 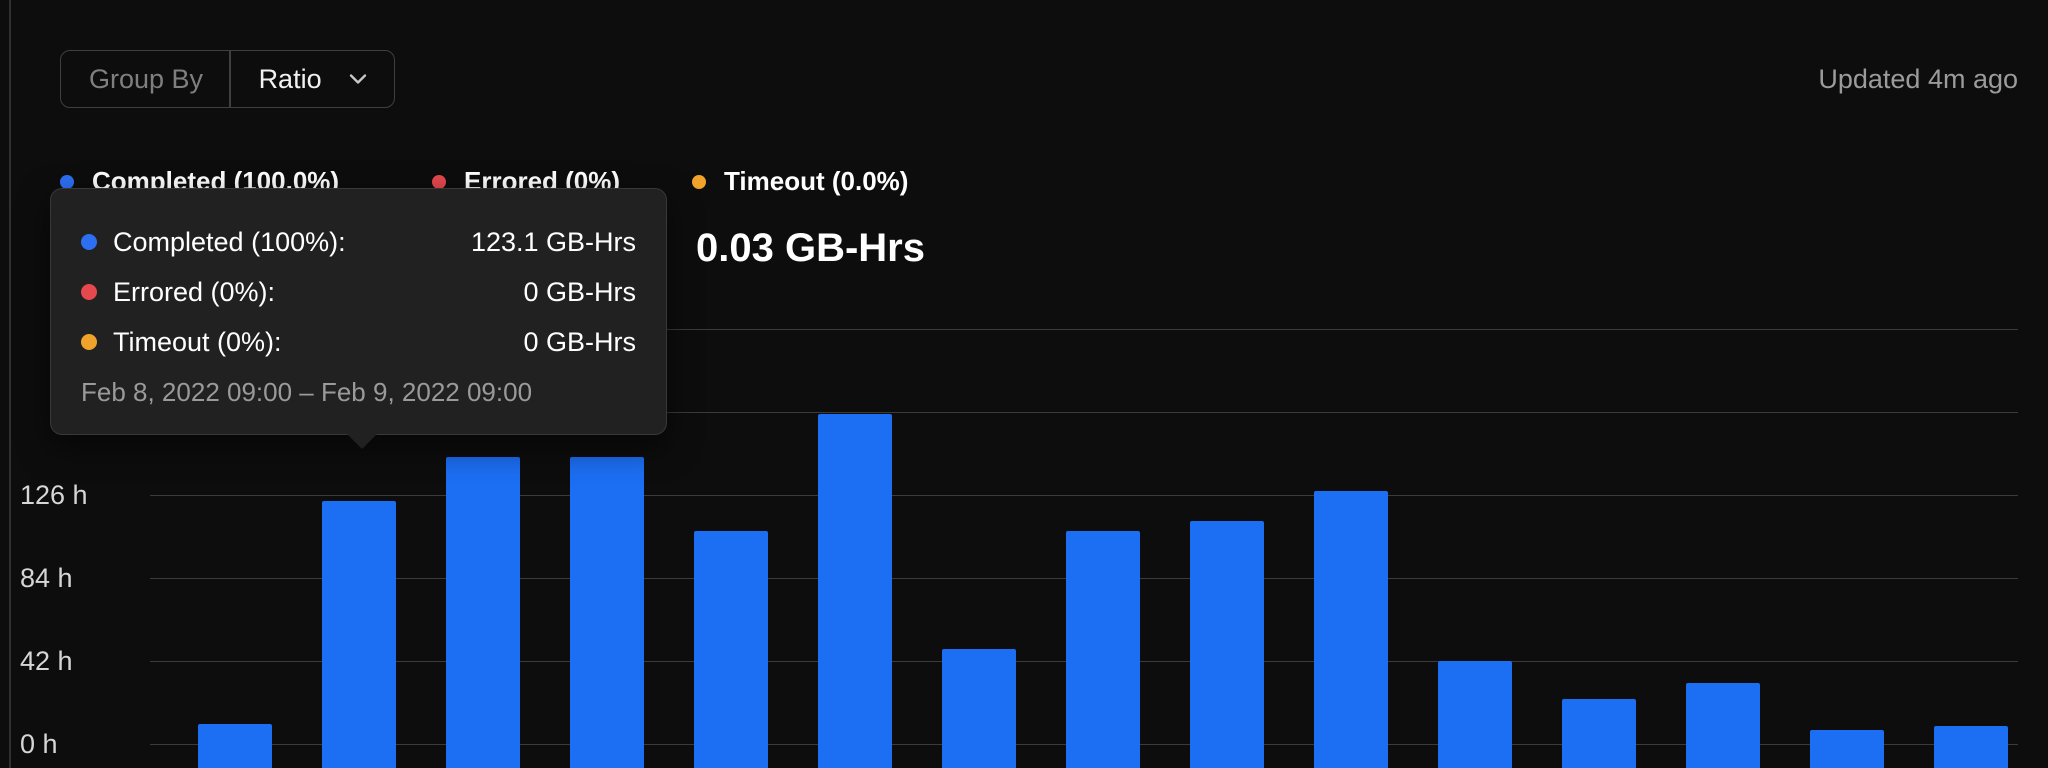 What do you see at coordinates (197, 341) in the screenshot?
I see `tooltip-label: Timeout (0%):` at bounding box center [197, 341].